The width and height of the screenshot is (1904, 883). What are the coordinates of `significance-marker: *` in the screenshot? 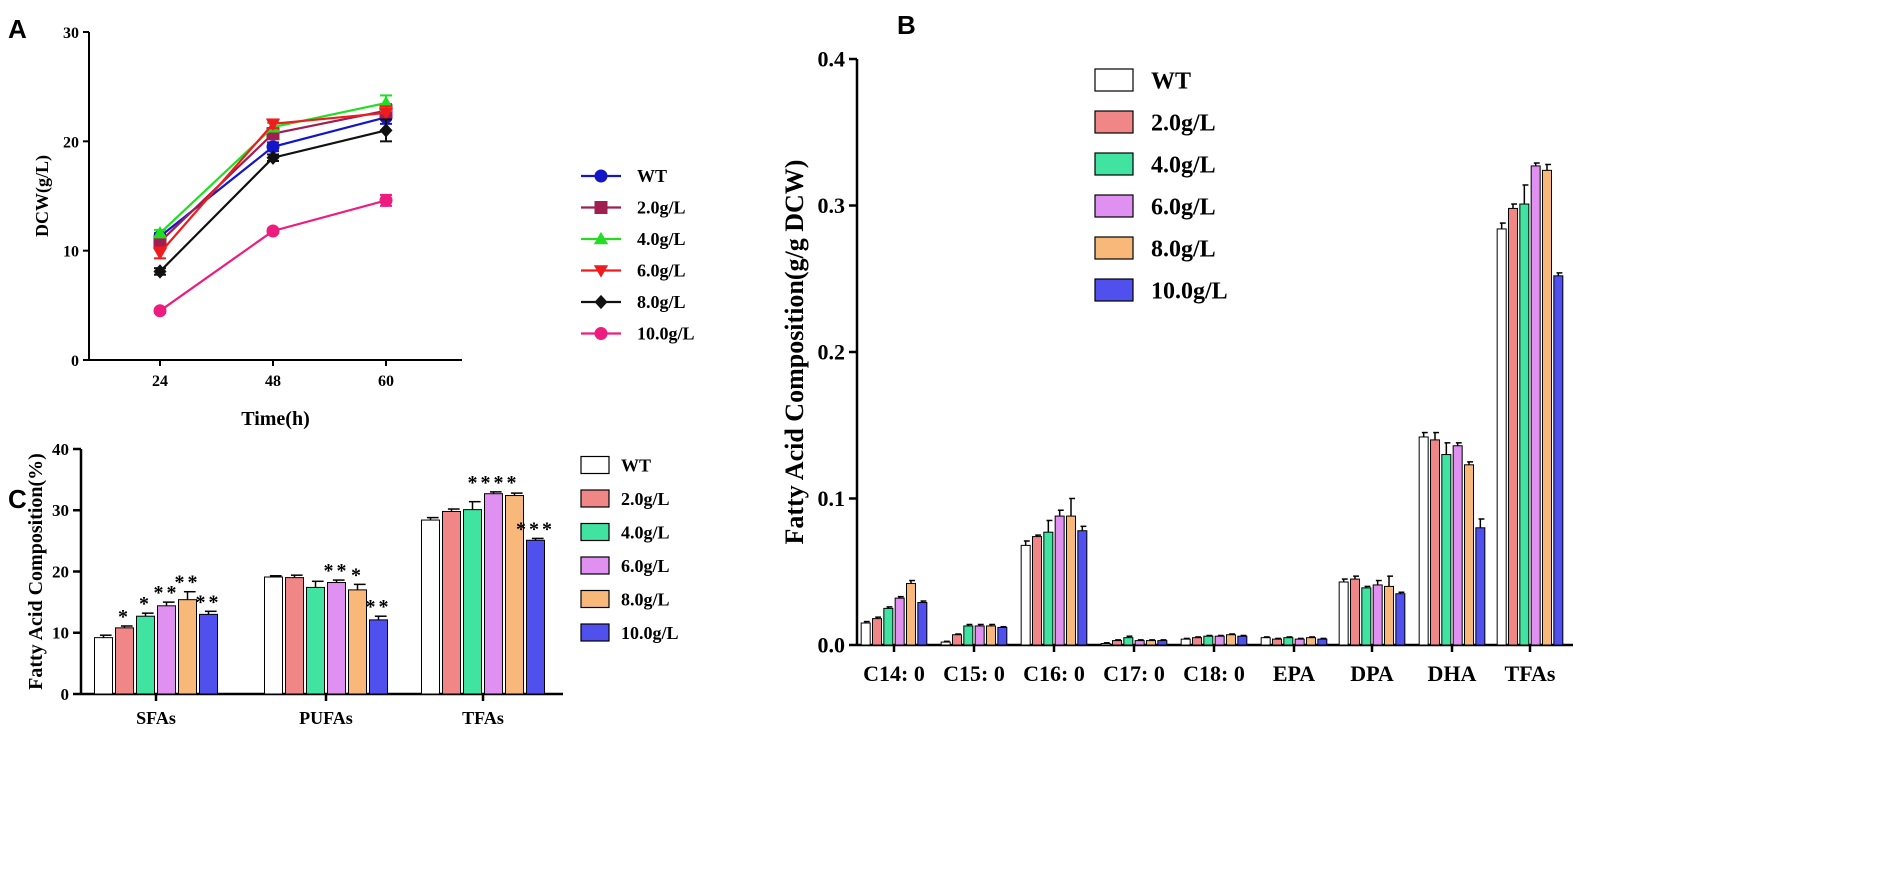 It's located at (124, 617).